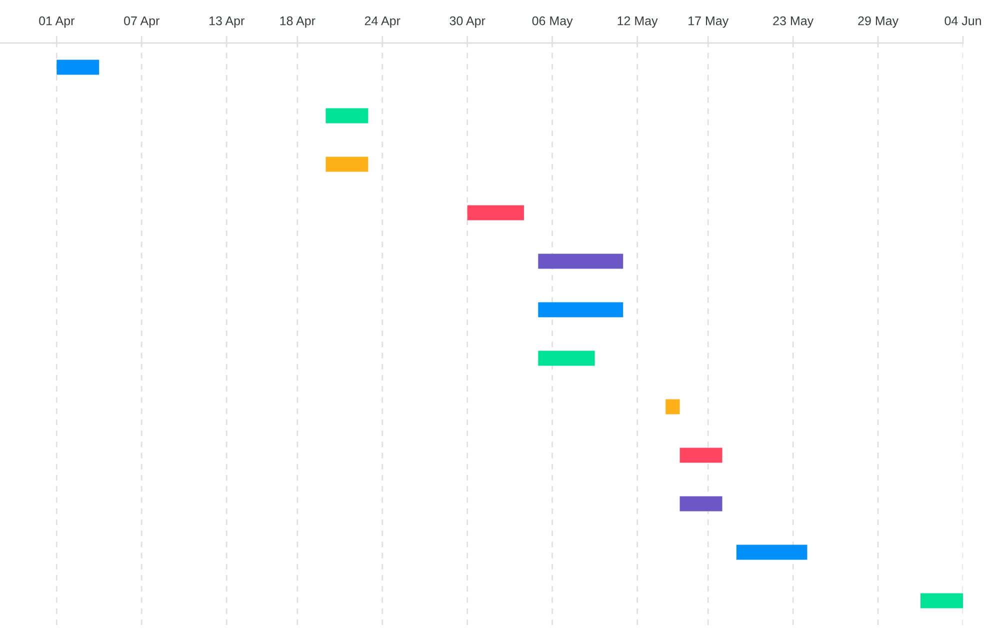 The image size is (991, 634). What do you see at coordinates (552, 22) in the screenshot?
I see `x-tick-label: 06 May` at bounding box center [552, 22].